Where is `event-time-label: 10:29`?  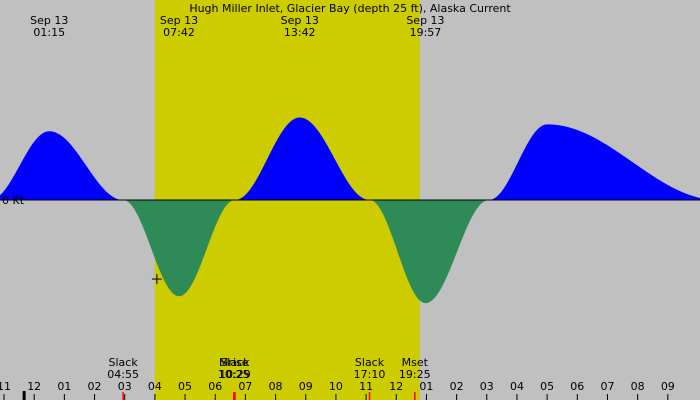 event-time-label: 10:29 is located at coordinates (235, 374).